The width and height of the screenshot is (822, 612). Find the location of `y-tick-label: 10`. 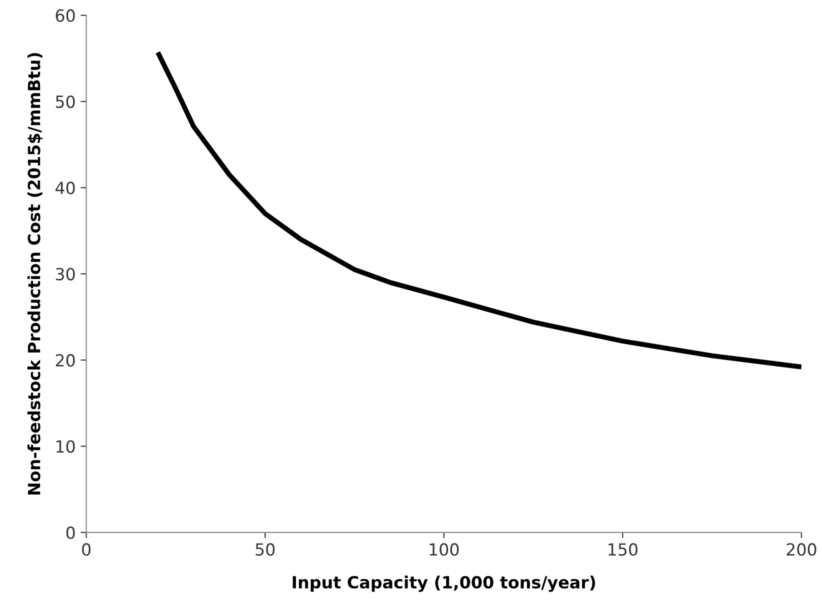

y-tick-label: 10 is located at coordinates (65, 446).